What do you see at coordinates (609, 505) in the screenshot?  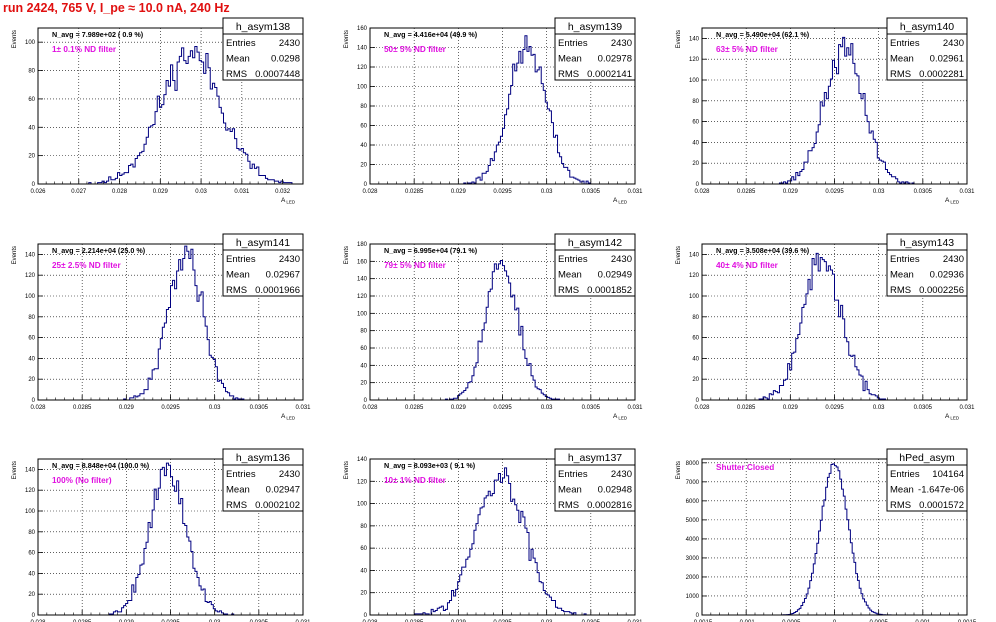 I see `stats-value: 0.0002816` at bounding box center [609, 505].